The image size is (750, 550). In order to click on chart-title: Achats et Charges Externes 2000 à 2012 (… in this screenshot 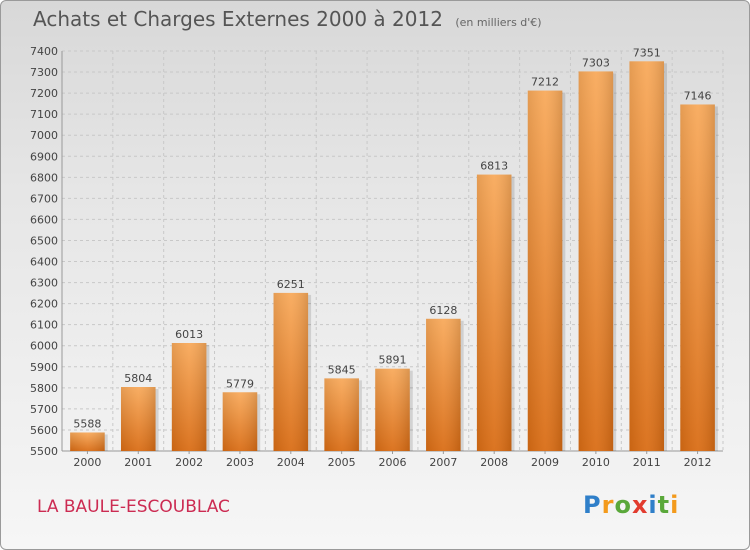, I will do `click(287, 19)`.